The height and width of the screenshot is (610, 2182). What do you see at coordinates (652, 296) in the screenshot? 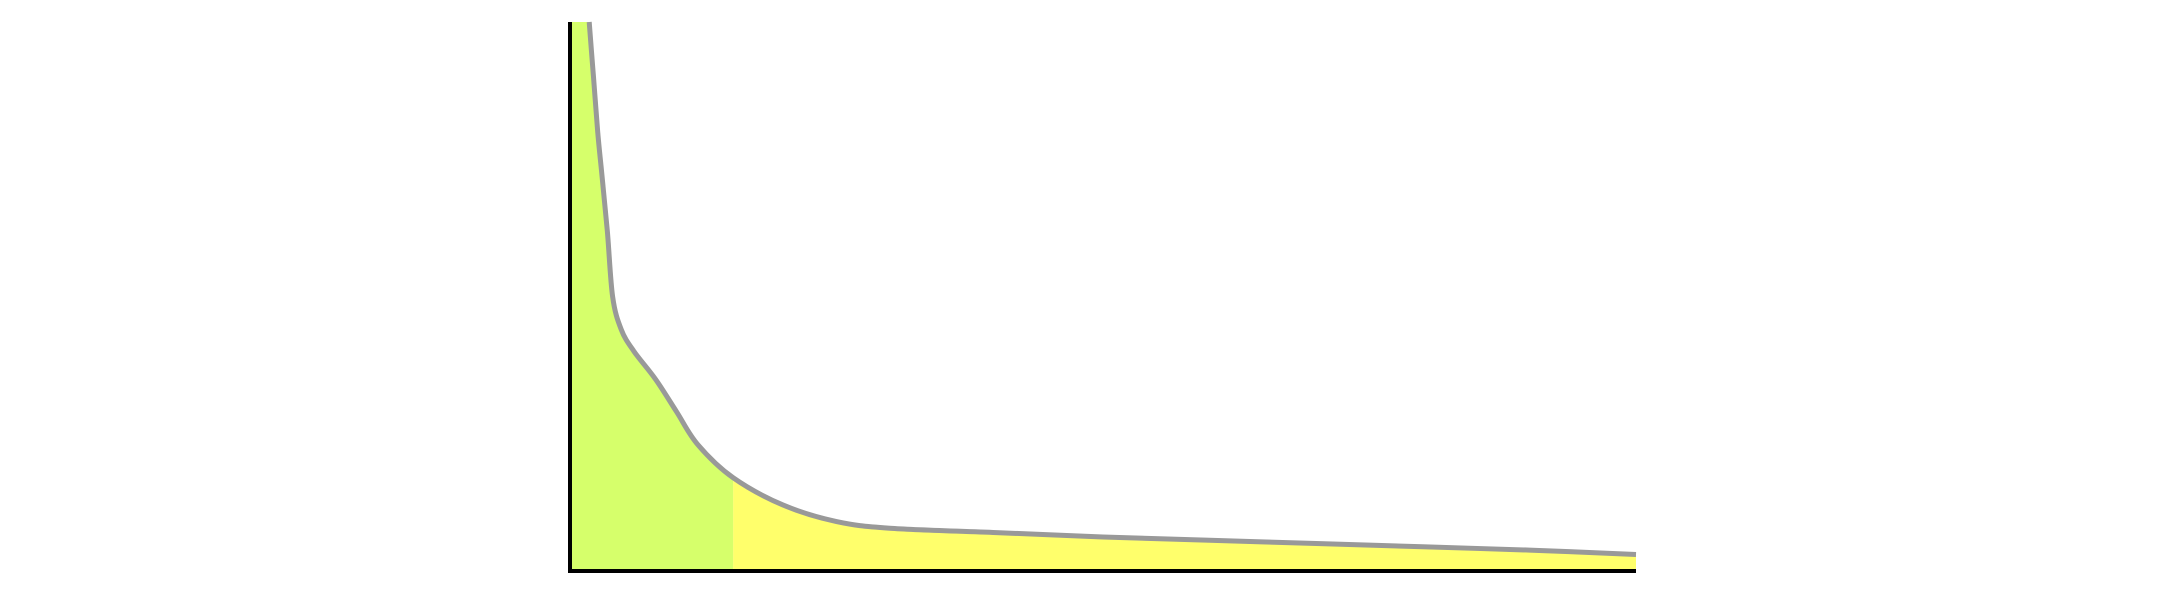
I see `head-area` at bounding box center [652, 296].